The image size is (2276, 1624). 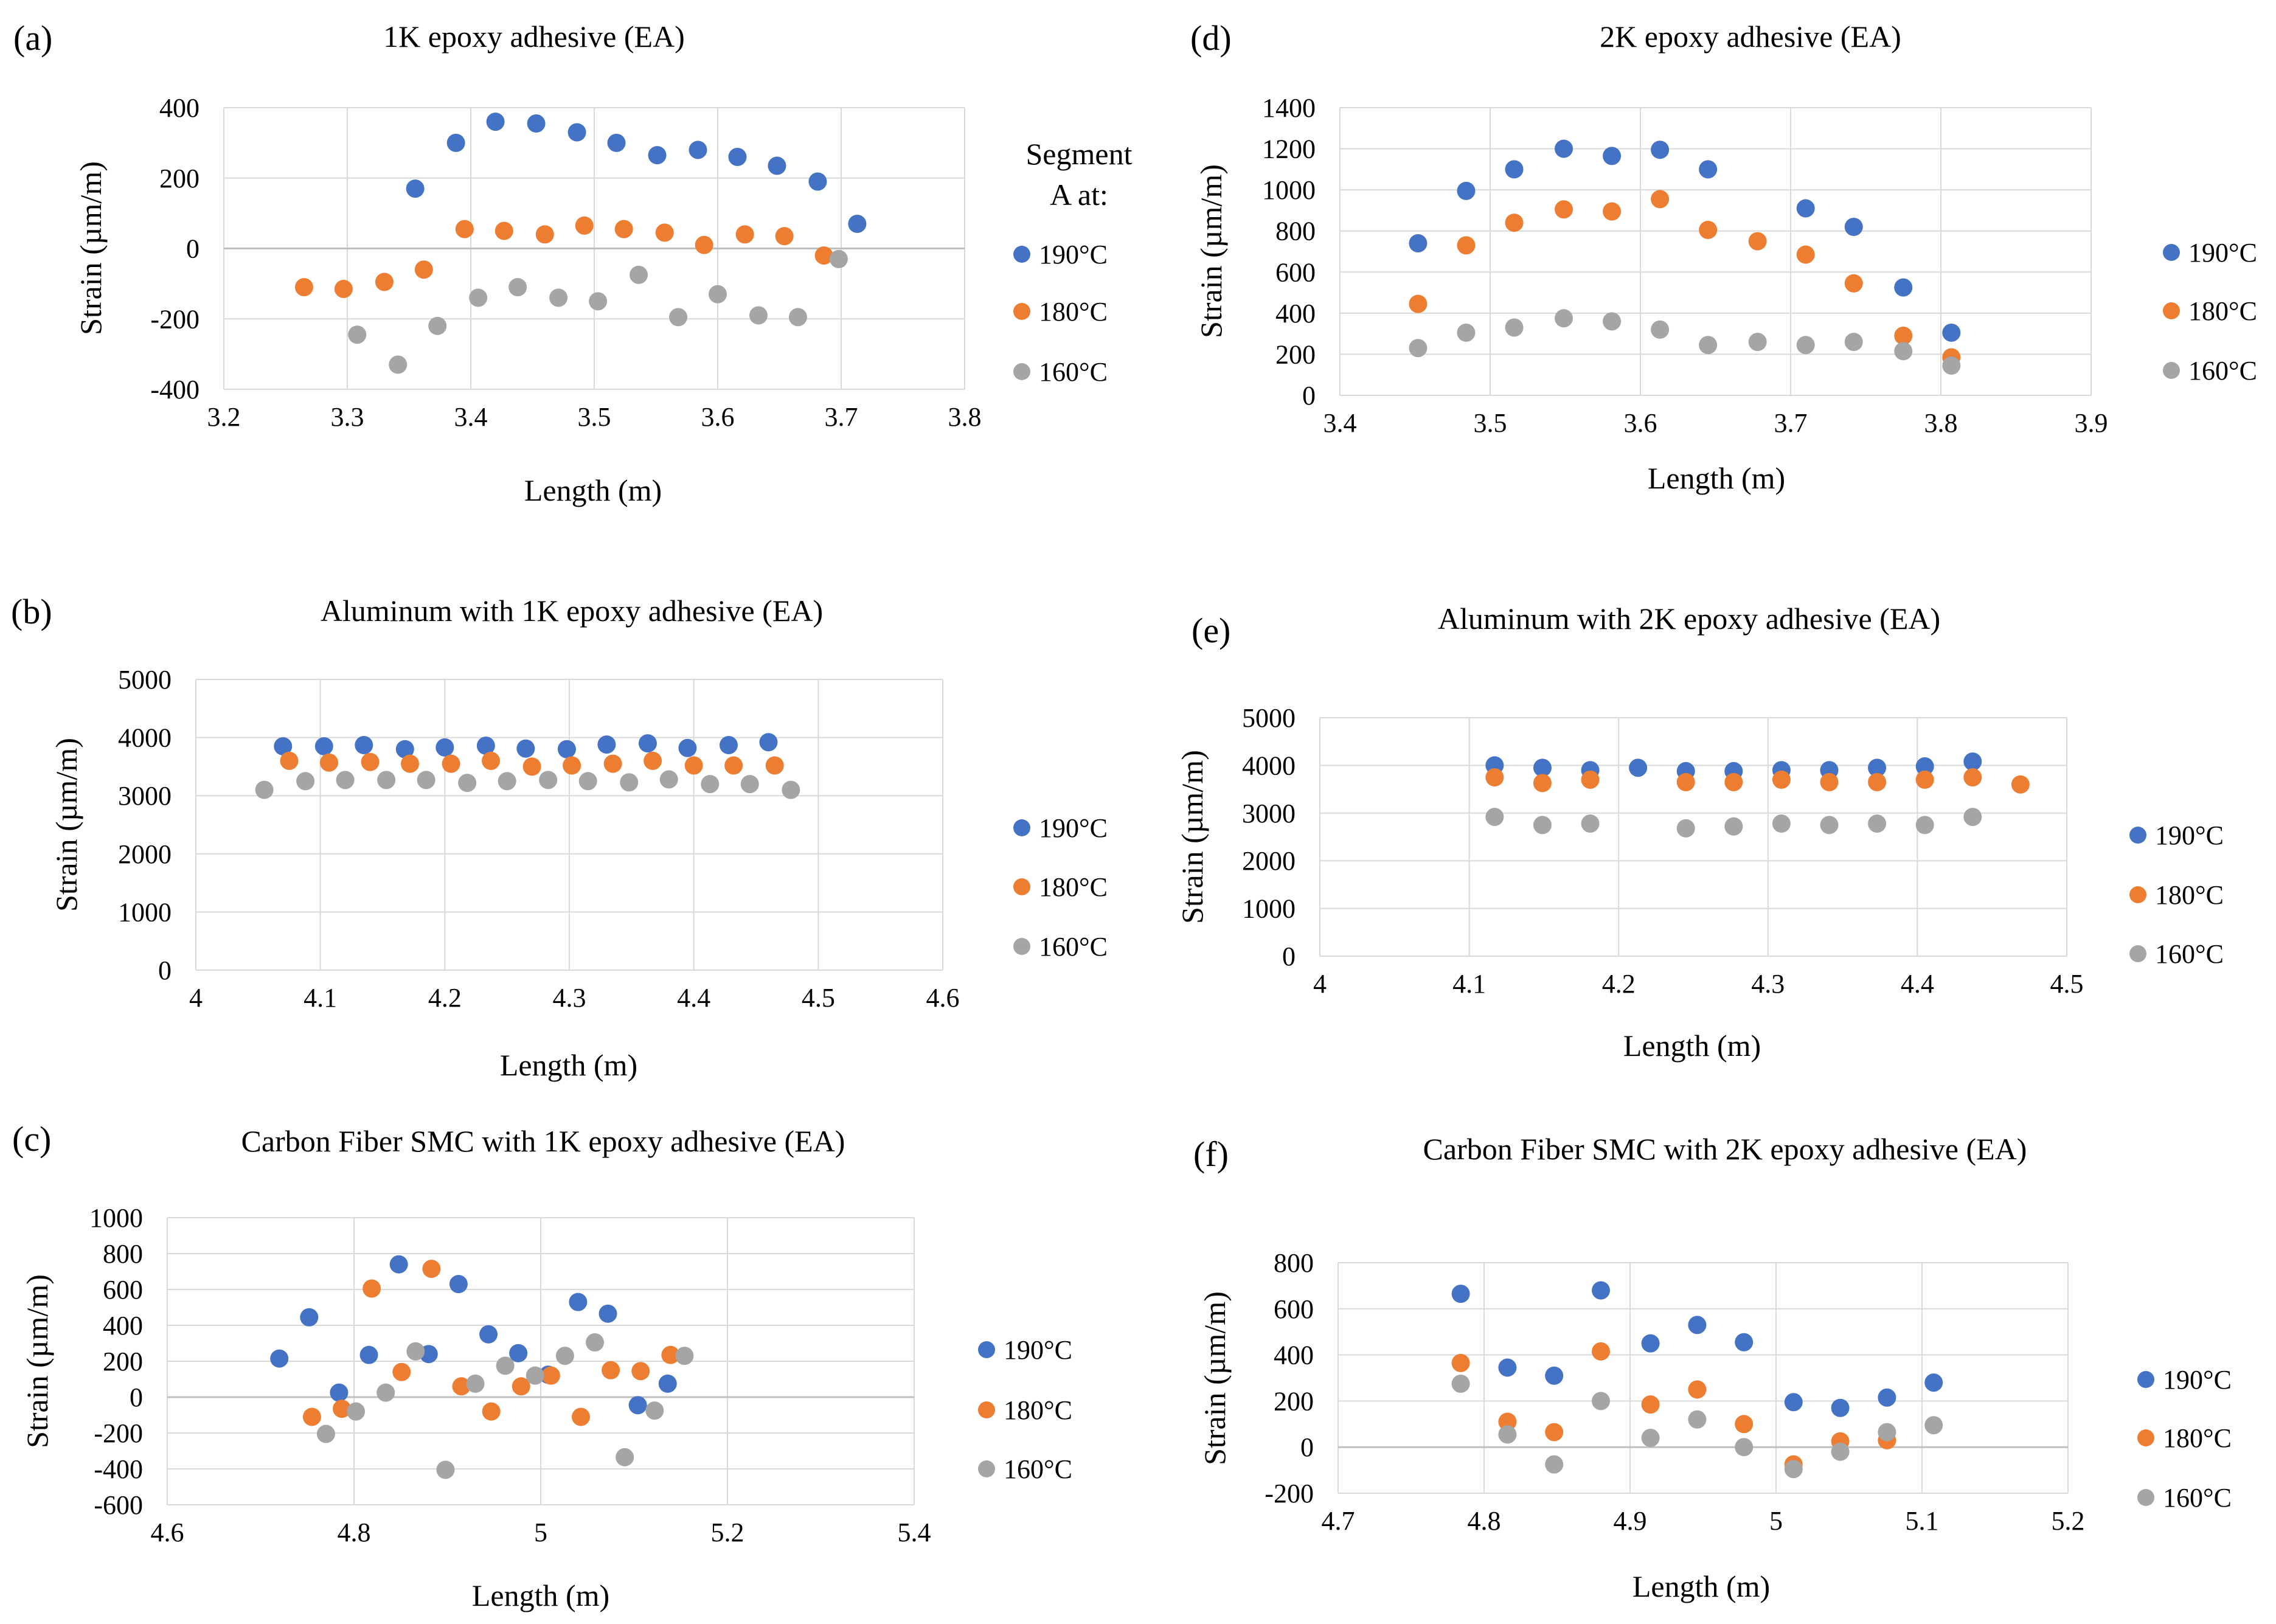 What do you see at coordinates (1211, 38) in the screenshot?
I see `panel-letter: (d)` at bounding box center [1211, 38].